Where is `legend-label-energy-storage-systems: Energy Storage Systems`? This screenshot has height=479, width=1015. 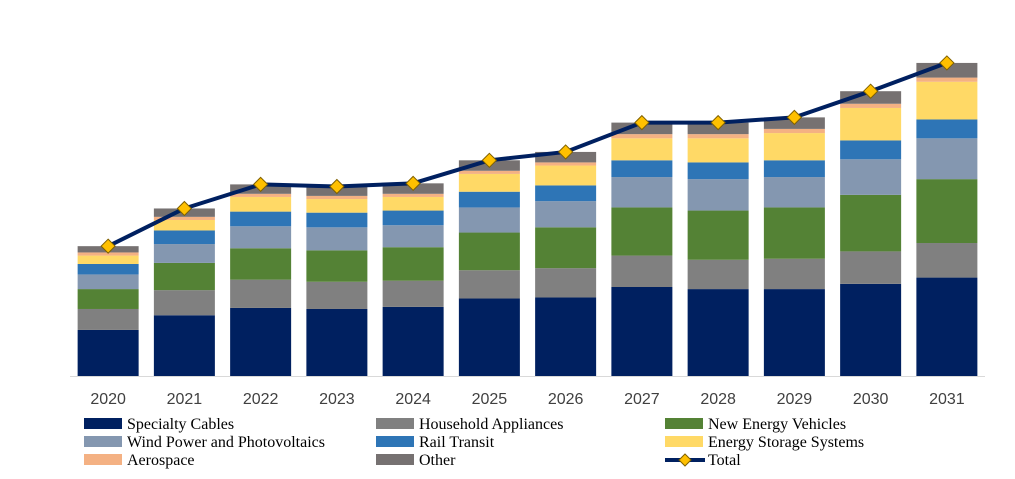 legend-label-energy-storage-systems: Energy Storage Systems is located at coordinates (786, 442).